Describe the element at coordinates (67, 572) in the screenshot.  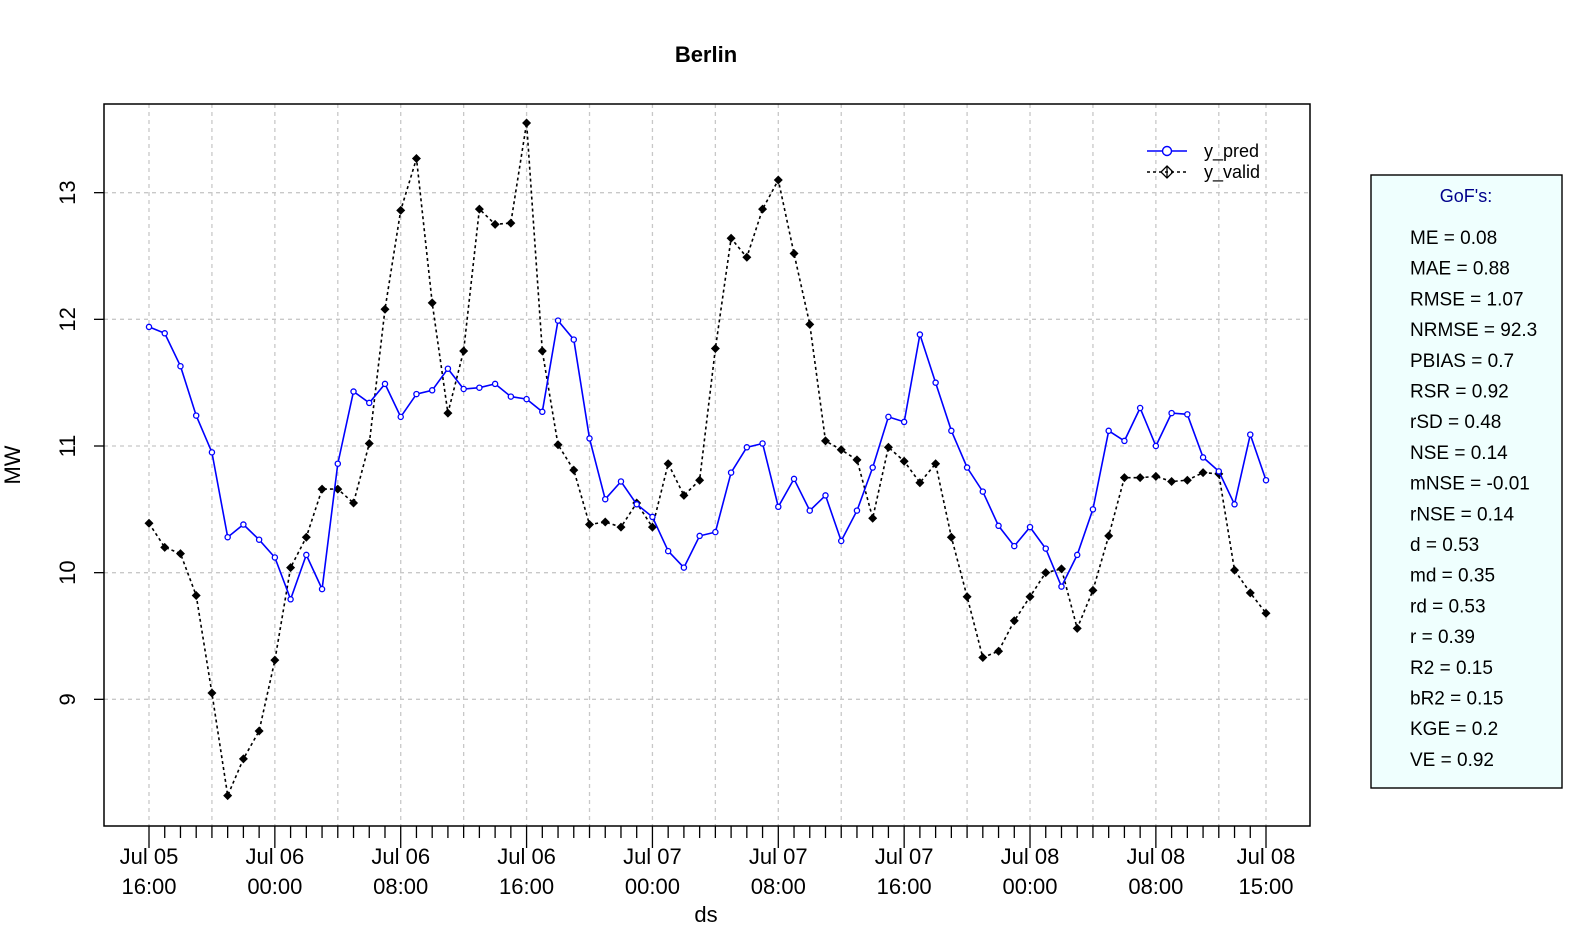
I see `y-tick-label: 10` at that location.